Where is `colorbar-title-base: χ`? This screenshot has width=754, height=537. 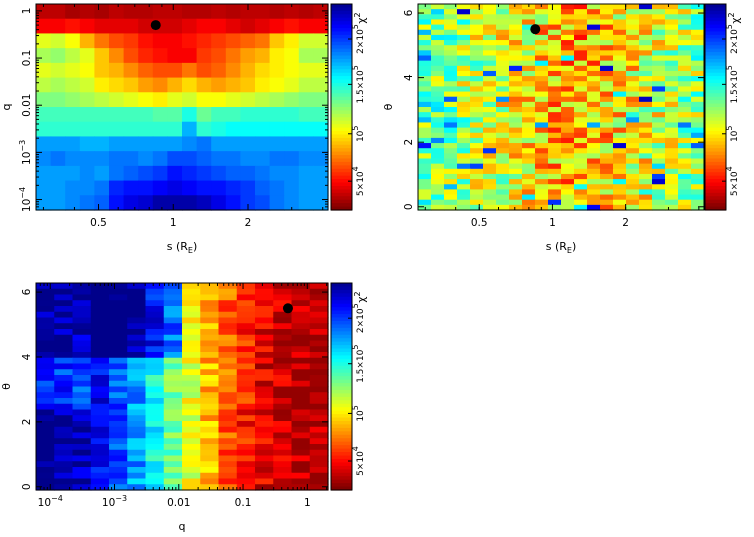 colorbar-title-base: χ is located at coordinates (362, 300).